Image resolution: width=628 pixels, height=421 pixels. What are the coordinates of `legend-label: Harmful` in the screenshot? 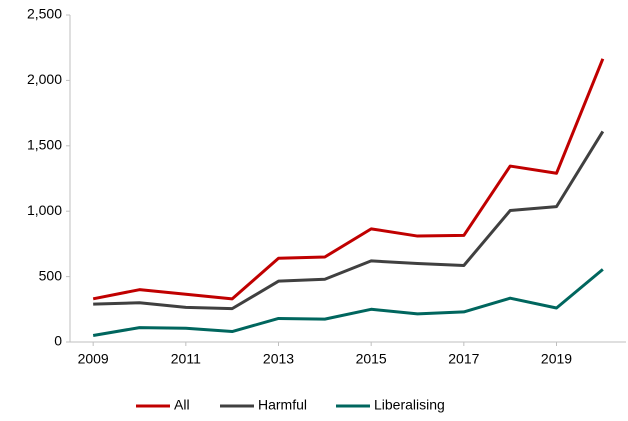 It's located at (282, 405).